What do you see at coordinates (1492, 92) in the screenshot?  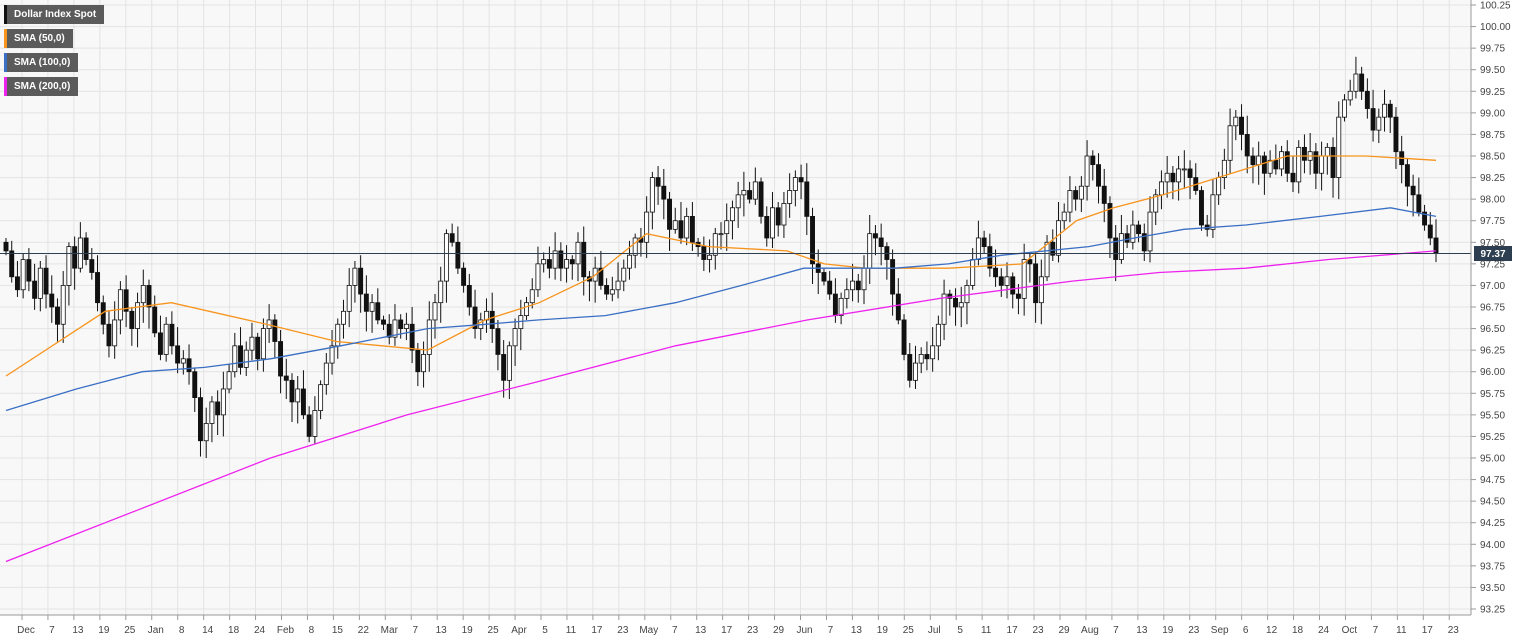 I see `y-tick-label: 99.25` at bounding box center [1492, 92].